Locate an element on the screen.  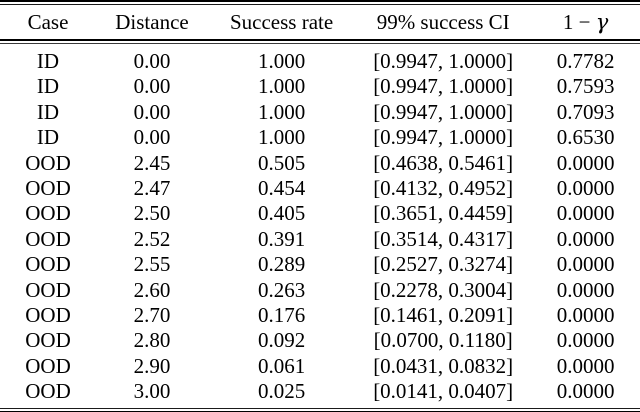
distance-cell: 2.80 is located at coordinates (152, 340).